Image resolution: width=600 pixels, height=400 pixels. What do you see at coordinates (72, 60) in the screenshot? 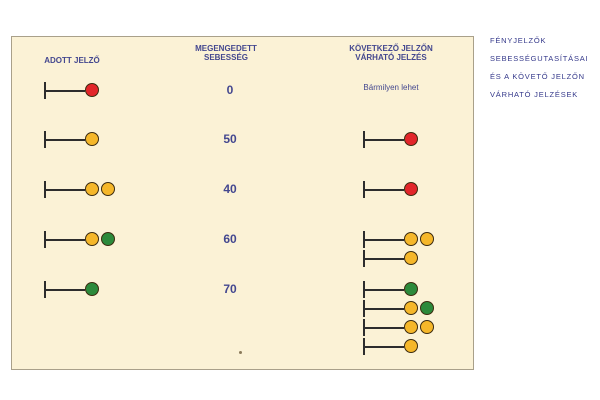
I see `header-given-signal: ADOTT JELZŐ` at bounding box center [72, 60].